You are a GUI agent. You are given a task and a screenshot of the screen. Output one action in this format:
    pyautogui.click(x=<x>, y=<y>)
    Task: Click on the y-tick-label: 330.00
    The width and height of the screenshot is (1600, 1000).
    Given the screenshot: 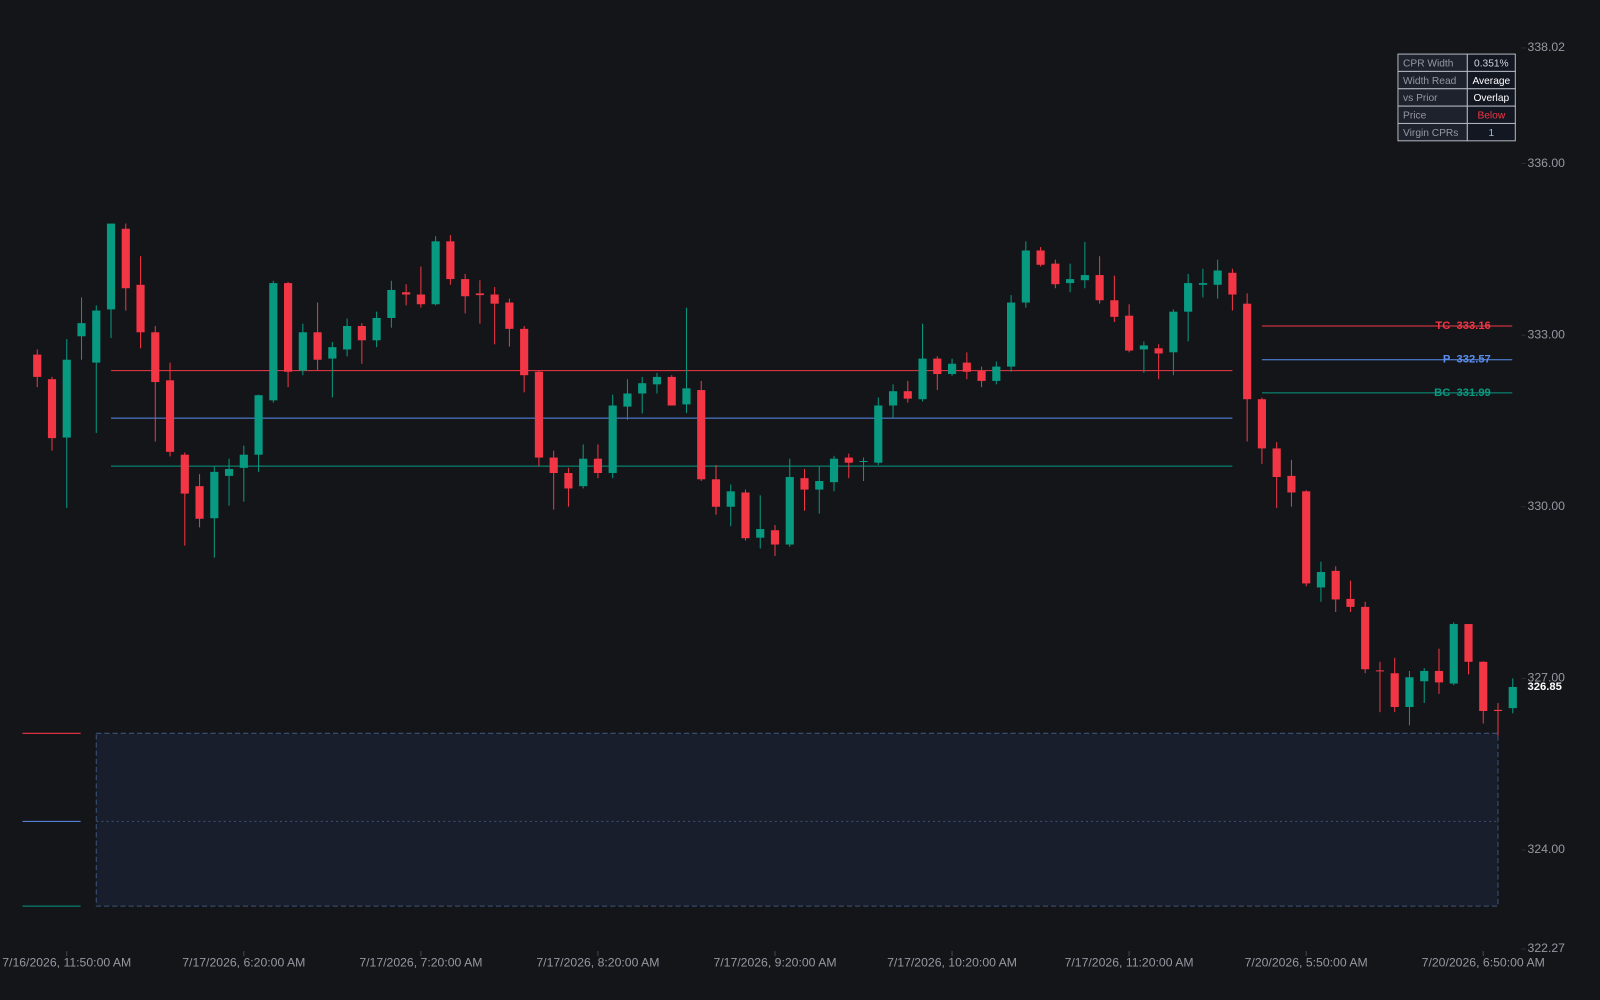 What is the action you would take?
    pyautogui.click(x=1547, y=506)
    